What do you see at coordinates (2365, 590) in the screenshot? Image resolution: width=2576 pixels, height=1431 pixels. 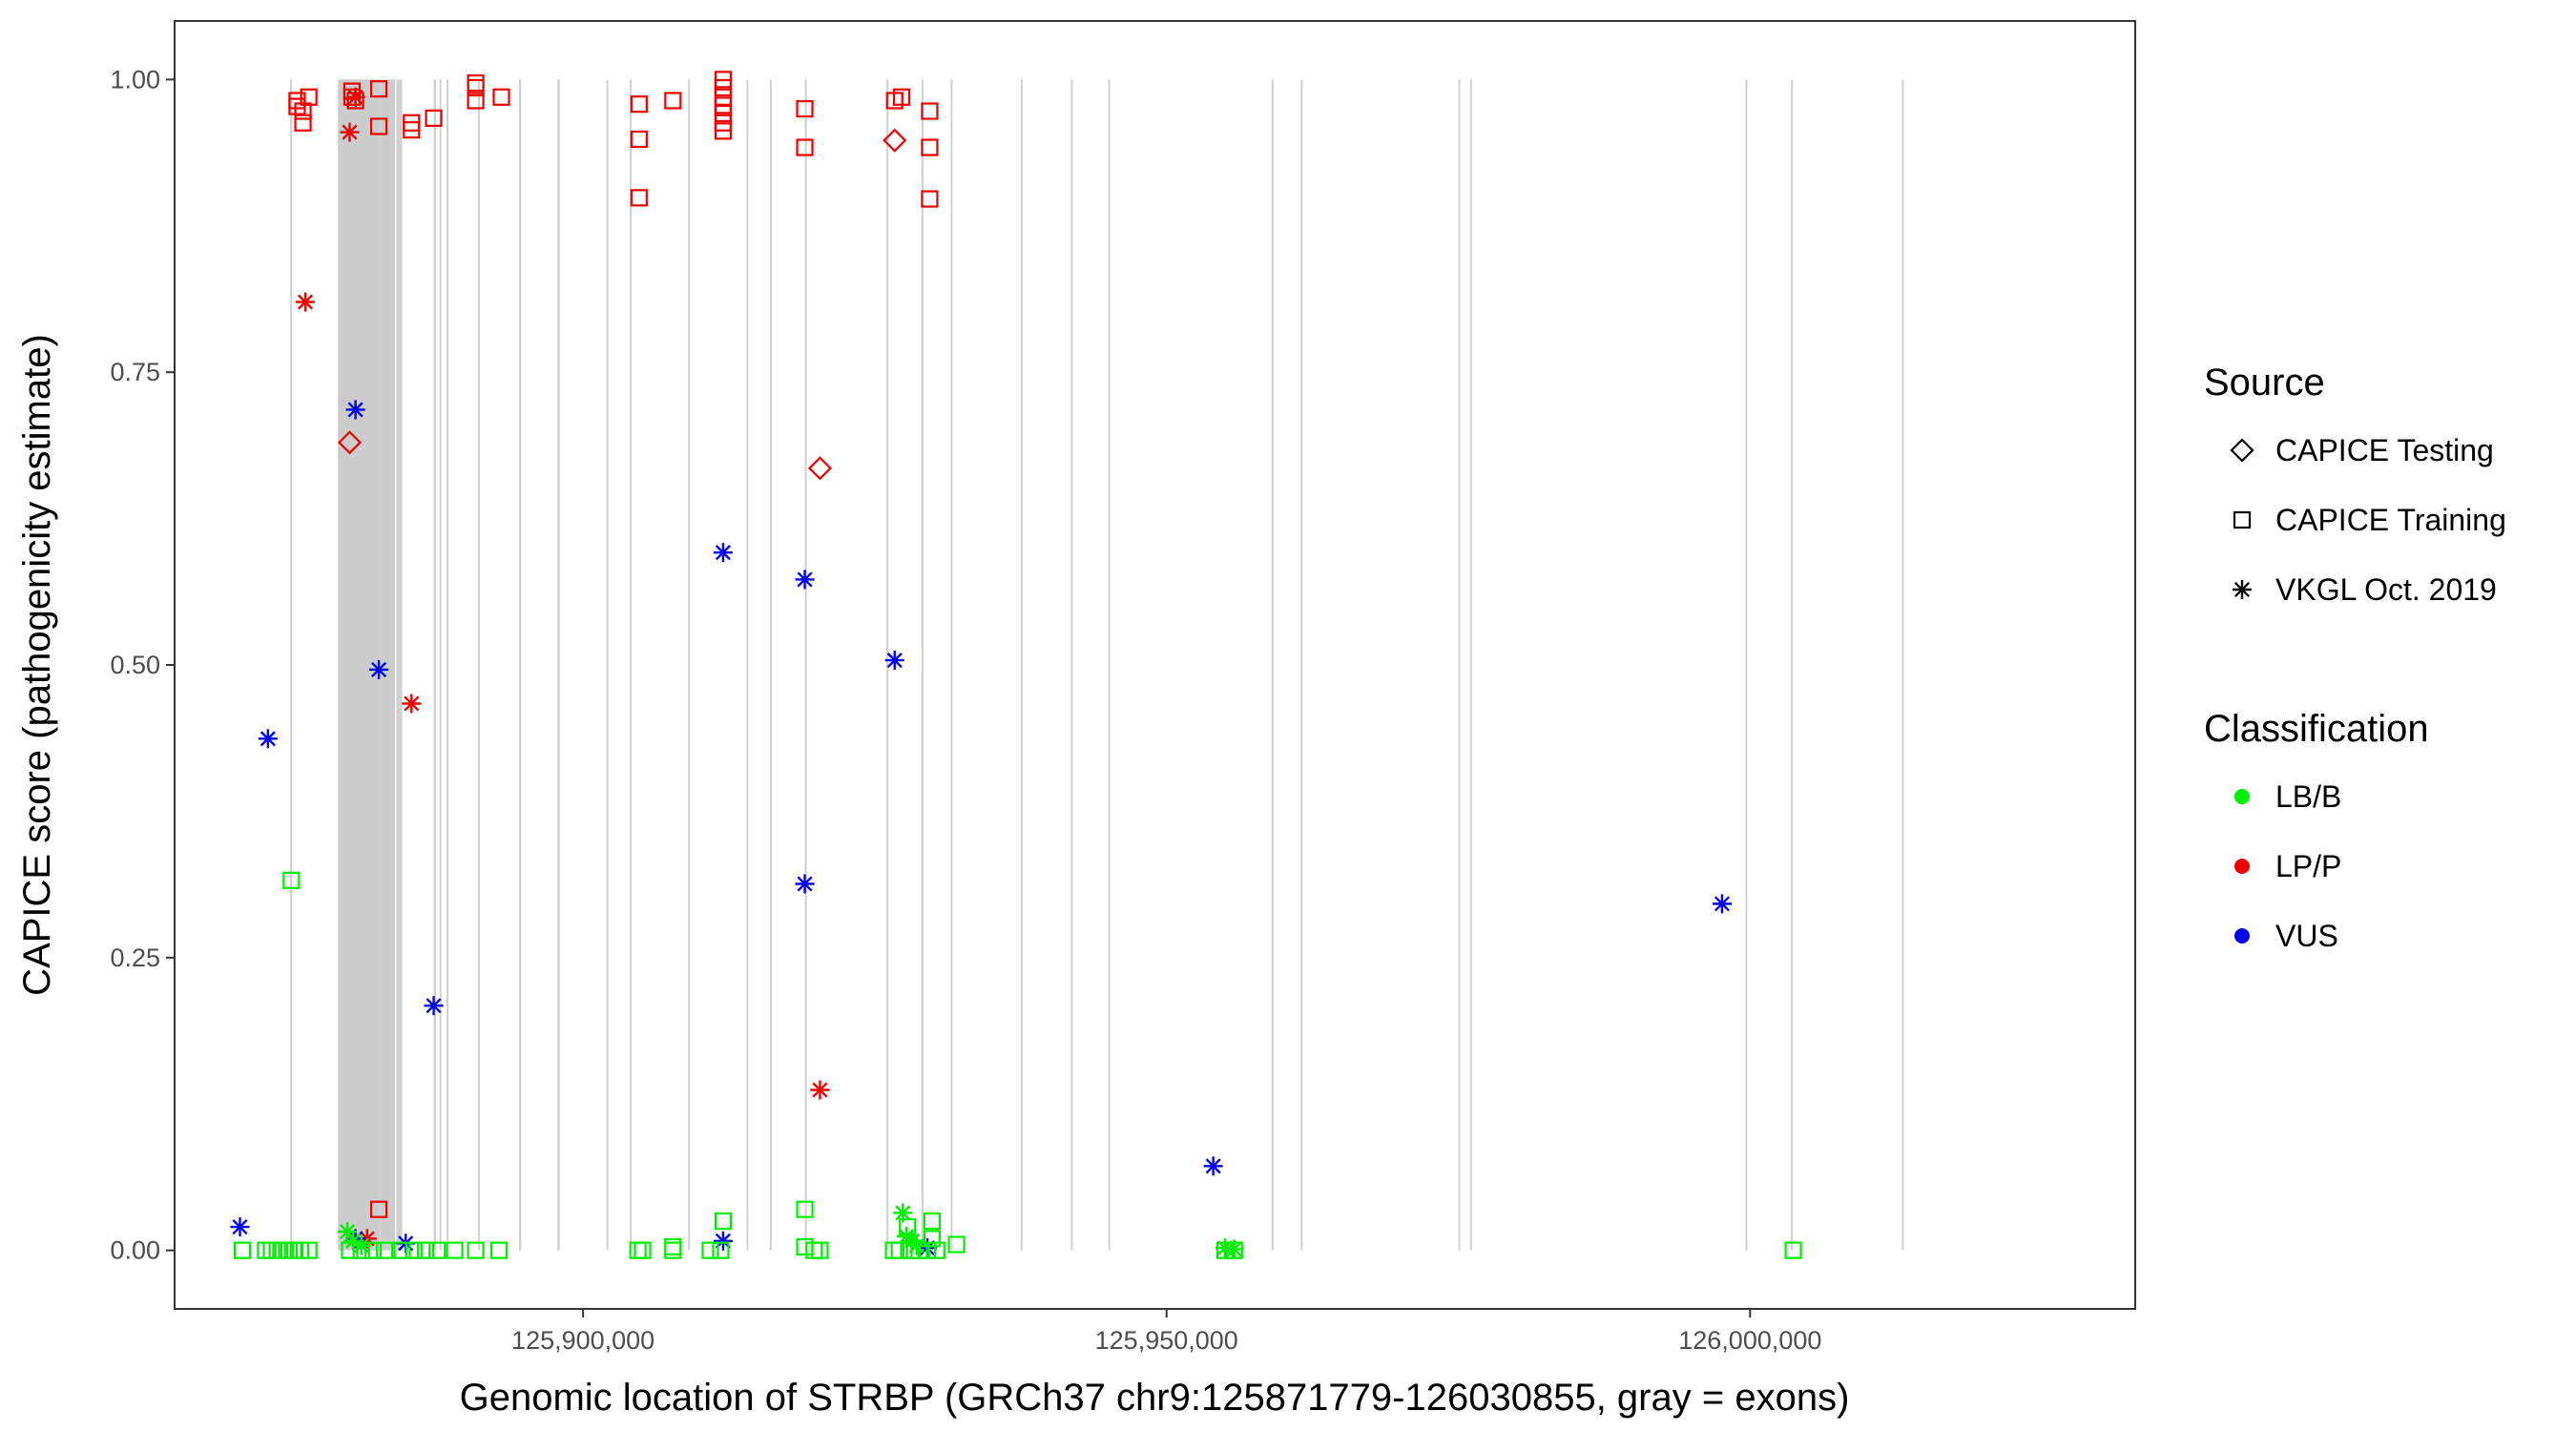 I see `legend-source-entry: VKGL Oct. 2019` at bounding box center [2365, 590].